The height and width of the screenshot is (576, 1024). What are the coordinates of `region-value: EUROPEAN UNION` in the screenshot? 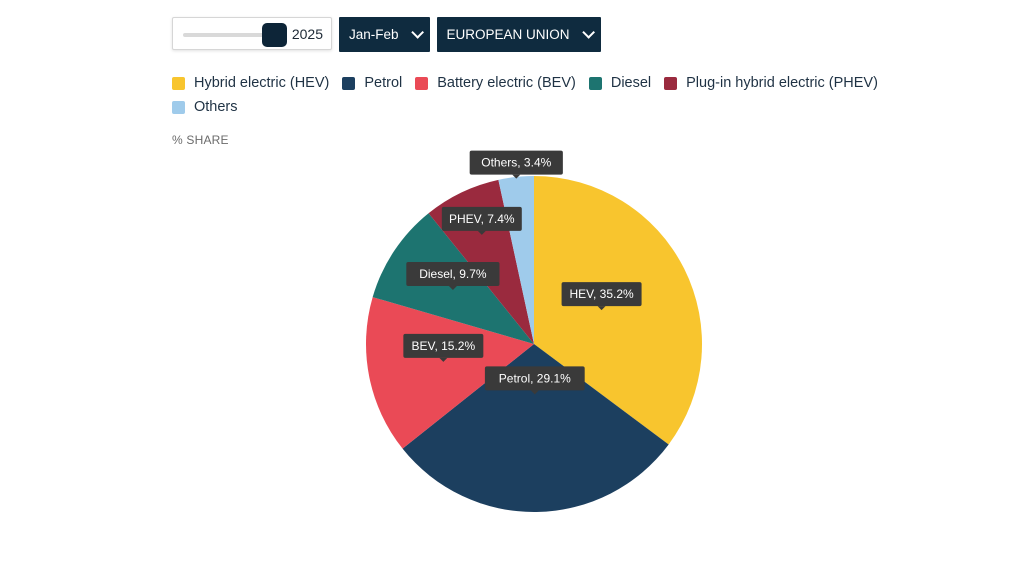 It's located at (508, 34).